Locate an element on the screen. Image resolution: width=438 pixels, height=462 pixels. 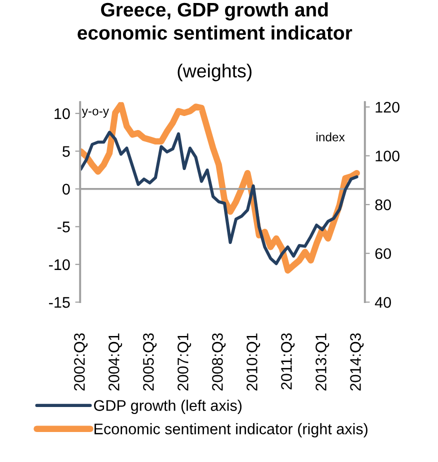
x-tick-label: 2002:Q3 is located at coordinates (81, 362).